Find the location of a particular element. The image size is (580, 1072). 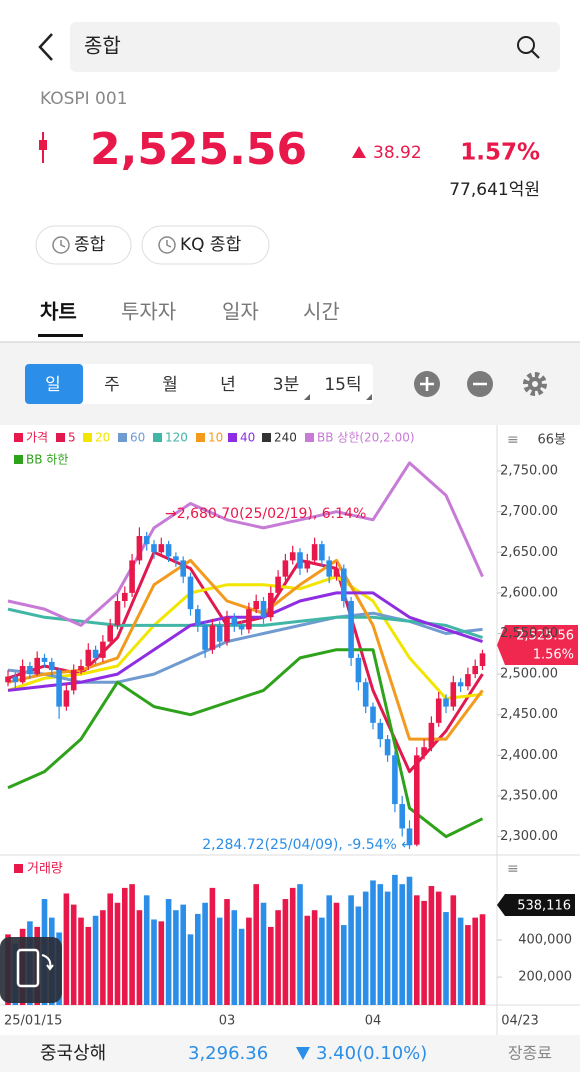

search-box is located at coordinates (315, 47).